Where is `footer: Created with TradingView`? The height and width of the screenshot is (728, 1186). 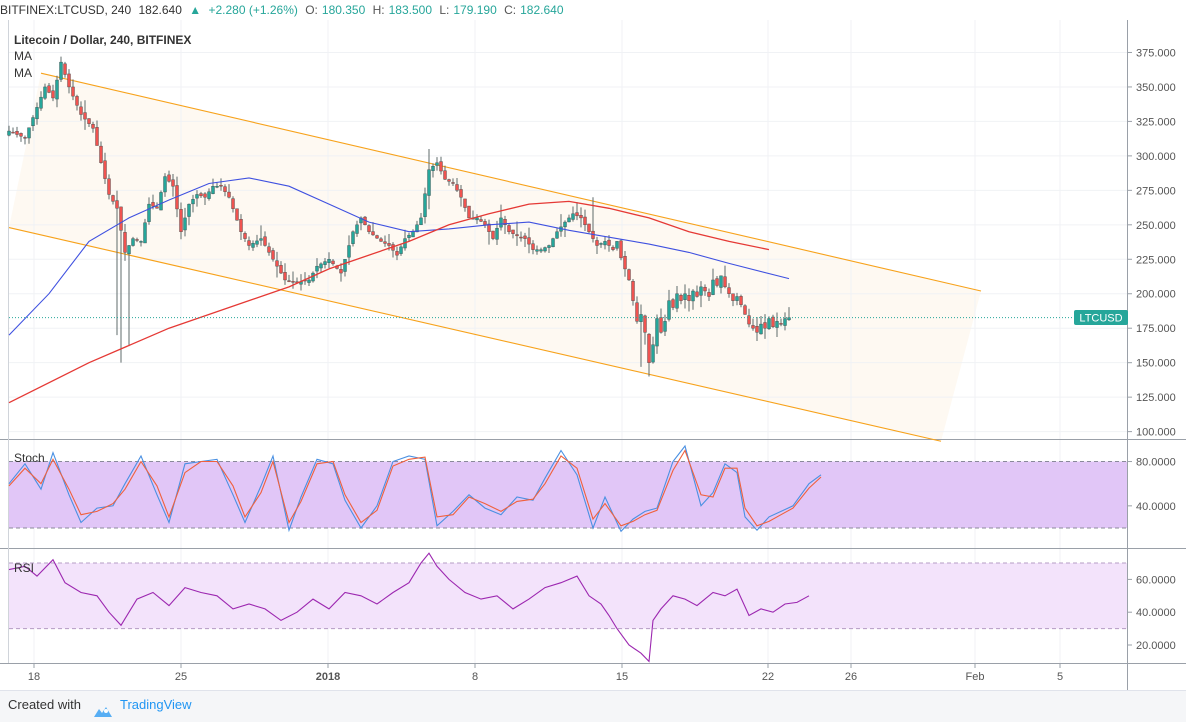
footer: Created with TradingView is located at coordinates (593, 706).